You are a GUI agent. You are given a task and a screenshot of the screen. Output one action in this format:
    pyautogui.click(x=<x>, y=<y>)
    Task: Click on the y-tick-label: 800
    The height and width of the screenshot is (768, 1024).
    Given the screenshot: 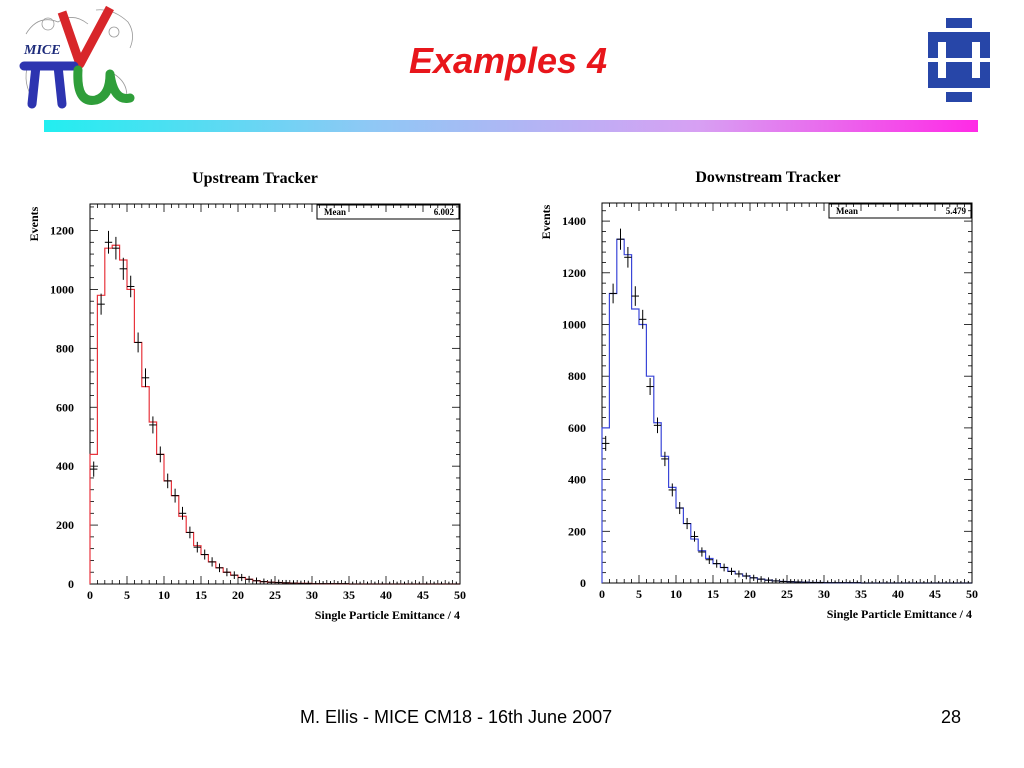 What is the action you would take?
    pyautogui.click(x=577, y=376)
    